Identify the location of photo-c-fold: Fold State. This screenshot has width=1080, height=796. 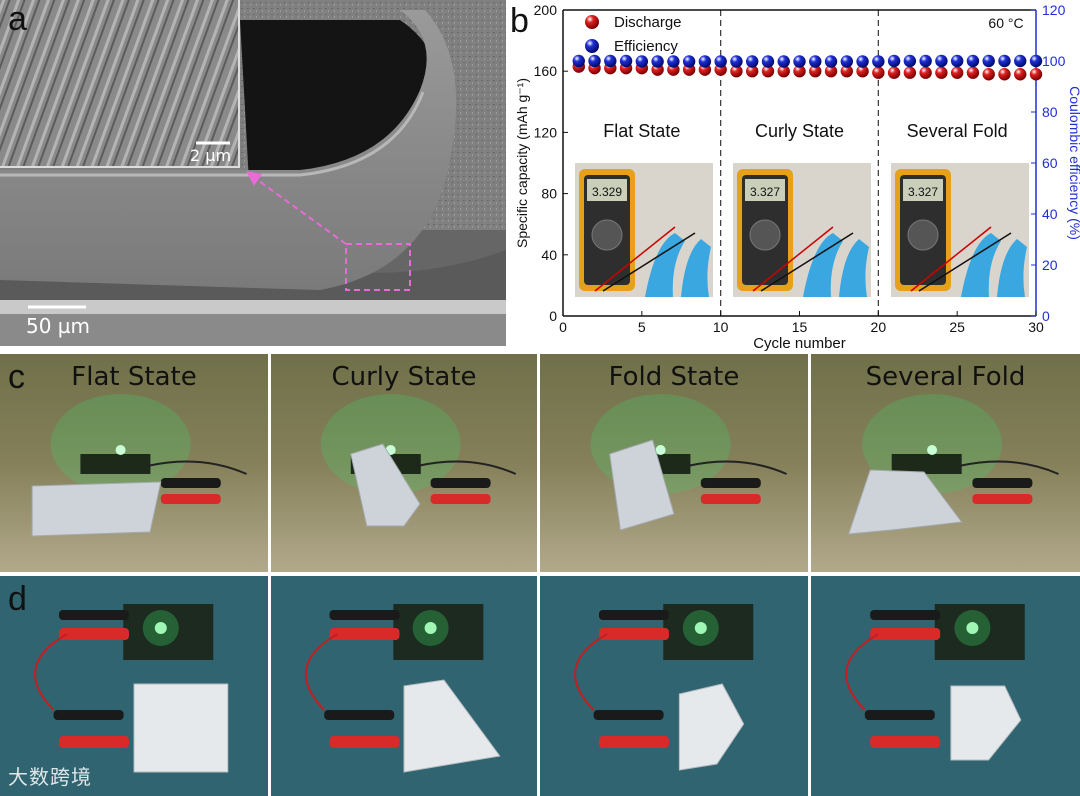
(674, 463).